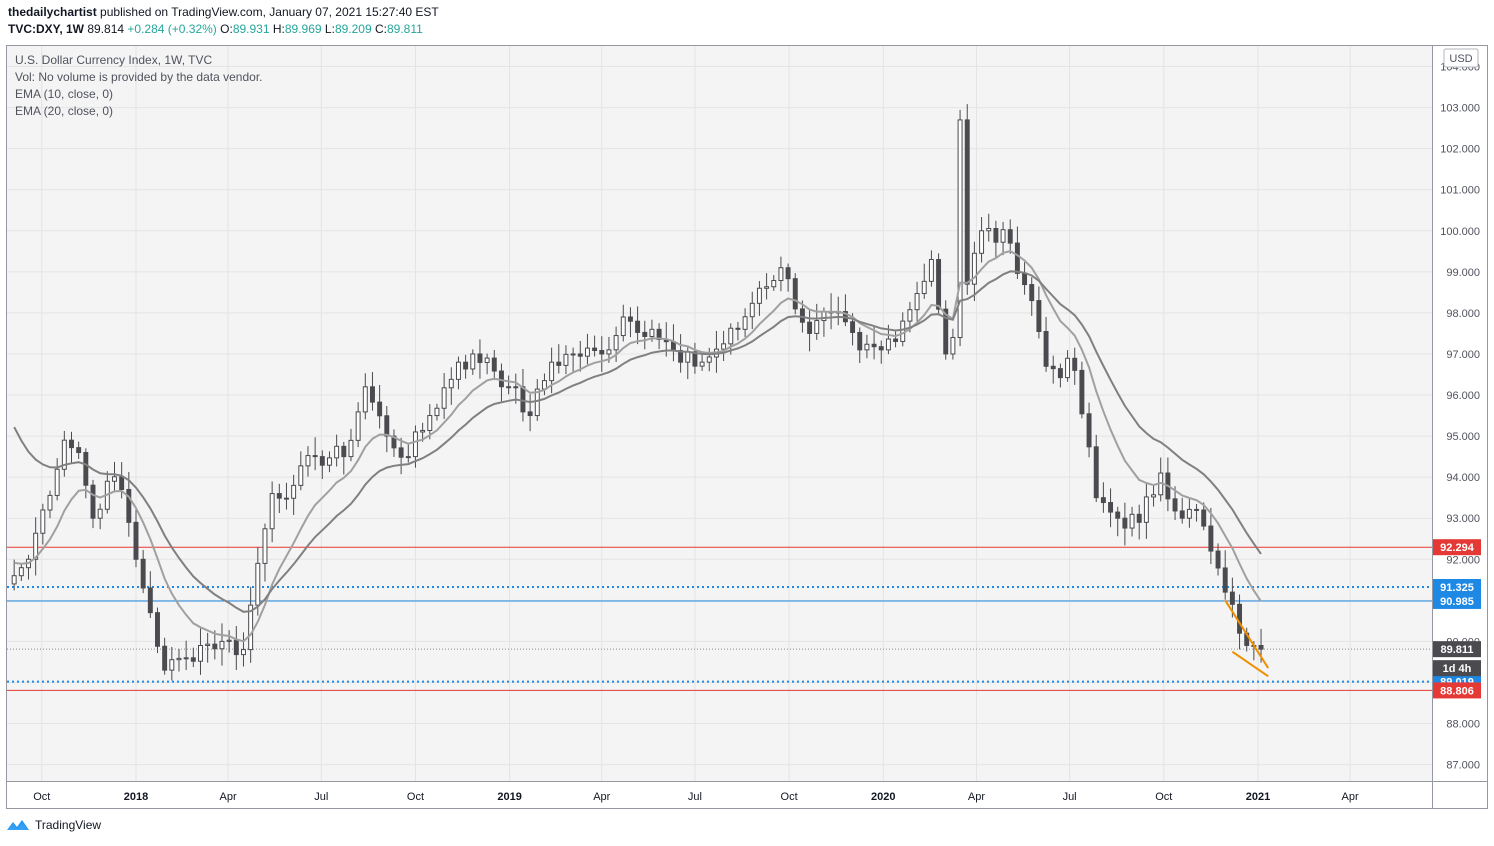 This screenshot has width=1494, height=846. What do you see at coordinates (41, 797) in the screenshot?
I see `time-tick-label: Oct` at bounding box center [41, 797].